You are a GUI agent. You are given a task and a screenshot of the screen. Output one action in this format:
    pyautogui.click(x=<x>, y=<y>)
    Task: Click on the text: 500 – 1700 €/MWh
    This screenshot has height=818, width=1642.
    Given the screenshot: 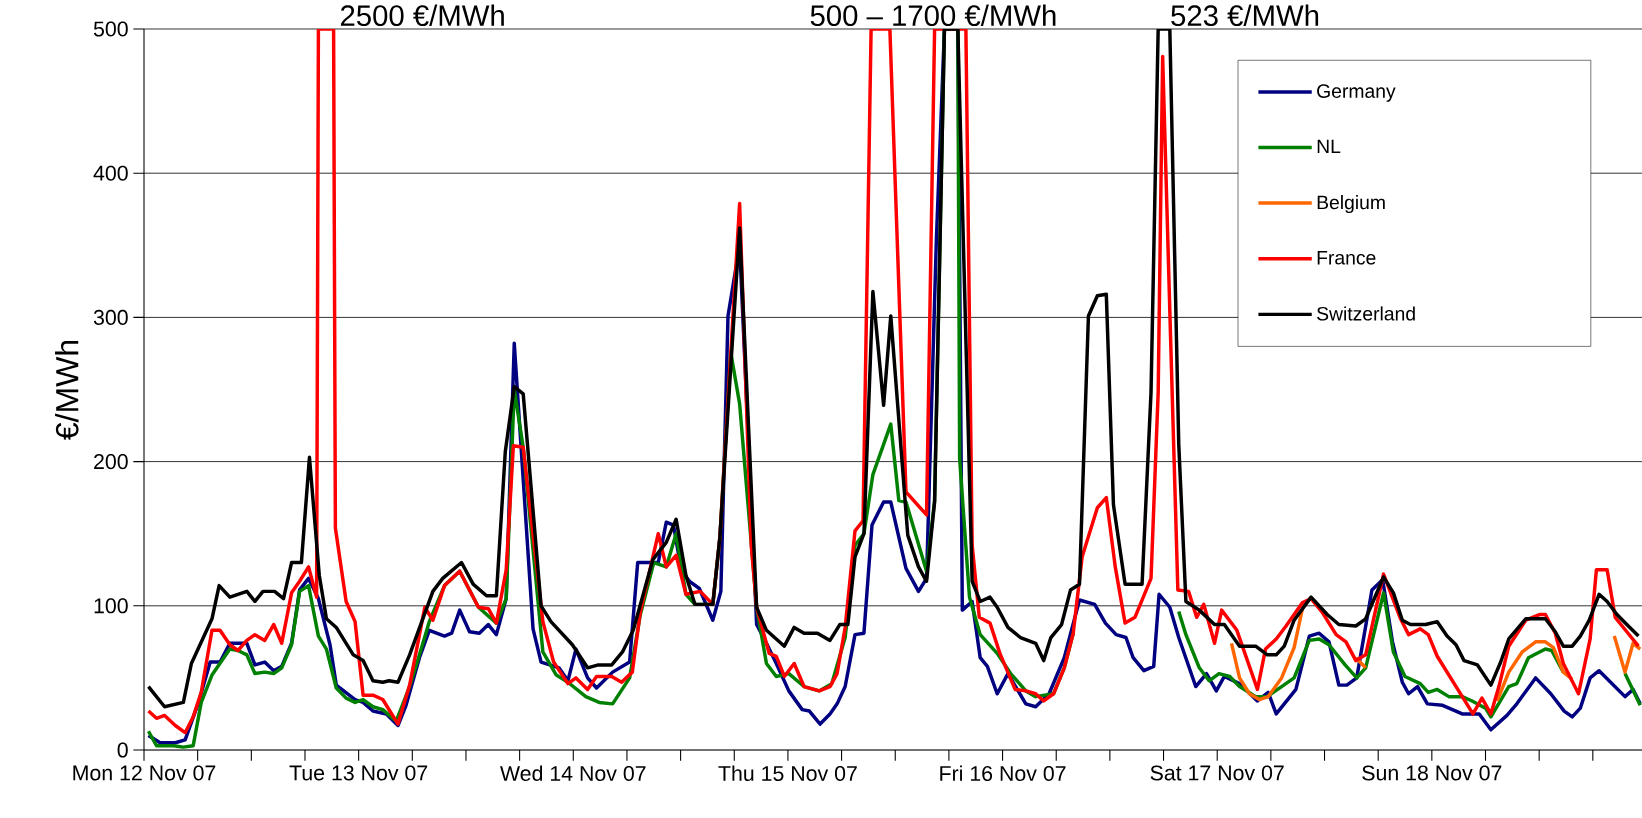 What is the action you would take?
    pyautogui.click(x=933, y=15)
    